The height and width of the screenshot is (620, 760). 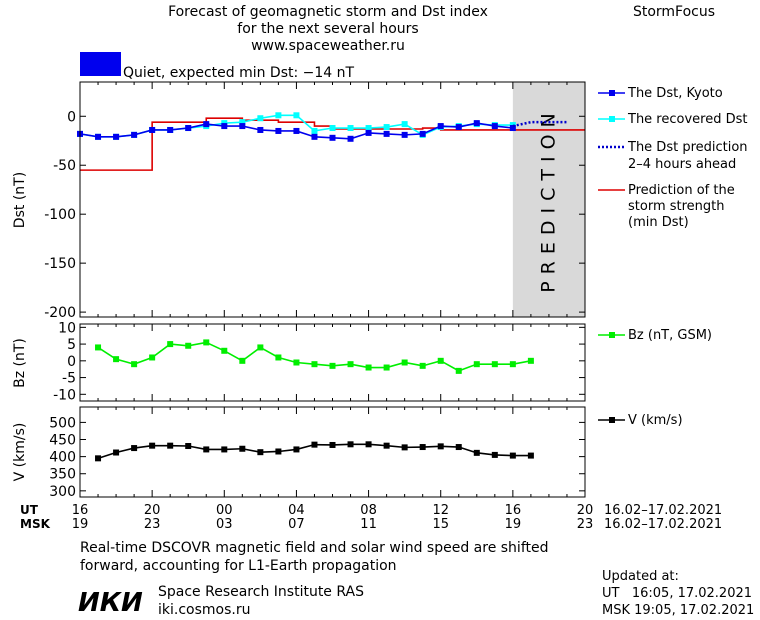 I want to click on bz-axis-label: Bz (nT), so click(x=20, y=363).